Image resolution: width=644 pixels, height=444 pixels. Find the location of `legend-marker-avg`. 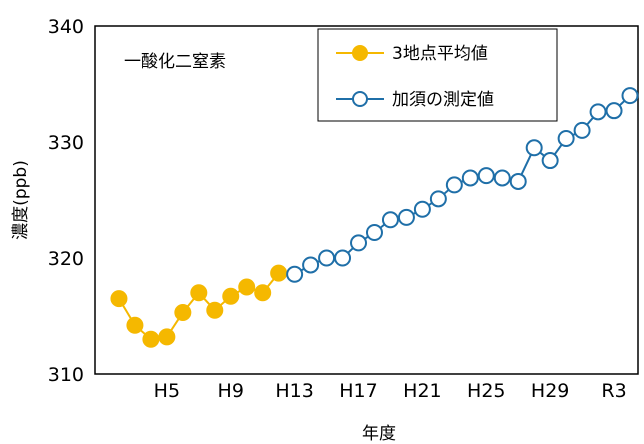

legend-marker-avg is located at coordinates (360, 53).